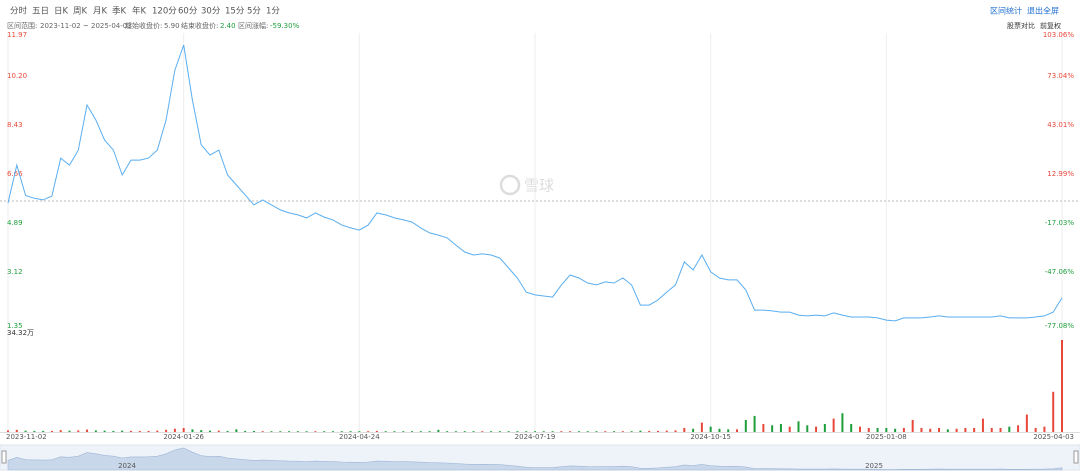 Image resolution: width=1080 pixels, height=473 pixels. What do you see at coordinates (1006, 11) in the screenshot?
I see `range-stats-link: 区间统计` at bounding box center [1006, 11].